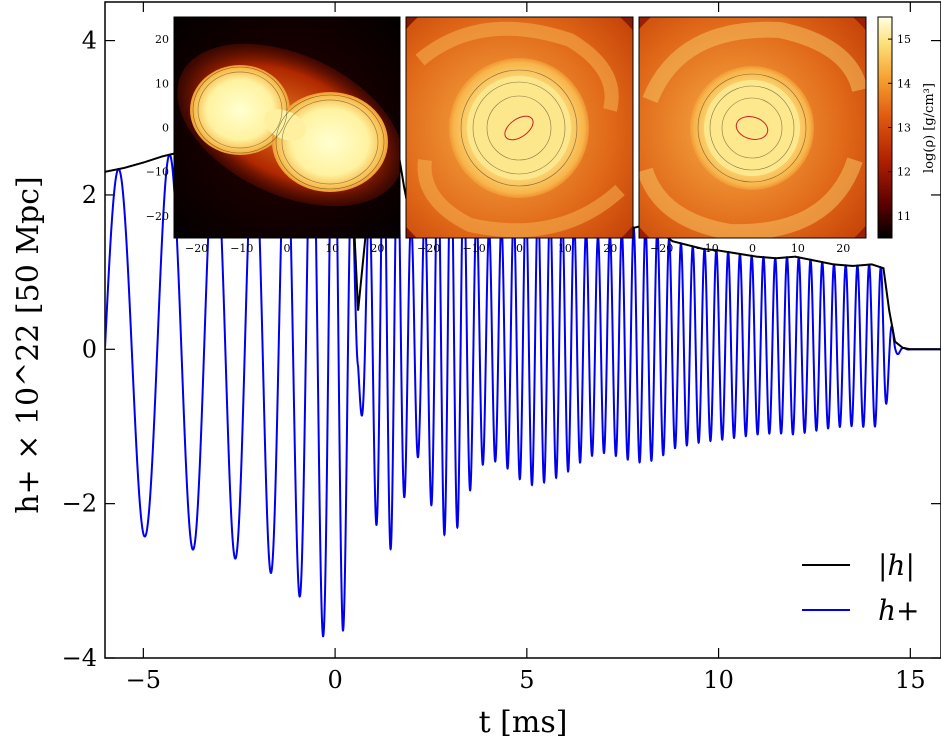  Describe the element at coordinates (89, 195) in the screenshot. I see `y-tick-label: 2` at that location.